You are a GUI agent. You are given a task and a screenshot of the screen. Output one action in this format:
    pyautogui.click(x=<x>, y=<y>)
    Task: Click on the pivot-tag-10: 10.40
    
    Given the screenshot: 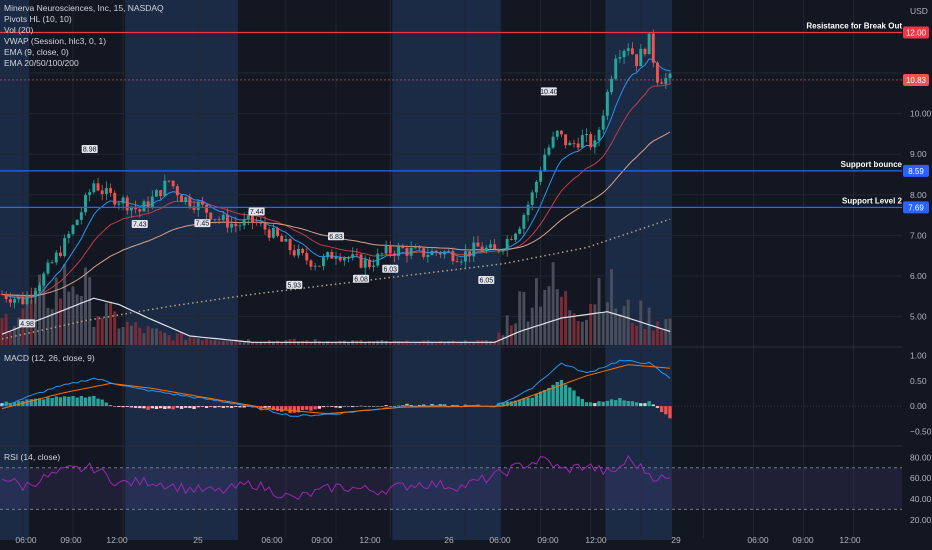 What is the action you would take?
    pyautogui.click(x=549, y=92)
    